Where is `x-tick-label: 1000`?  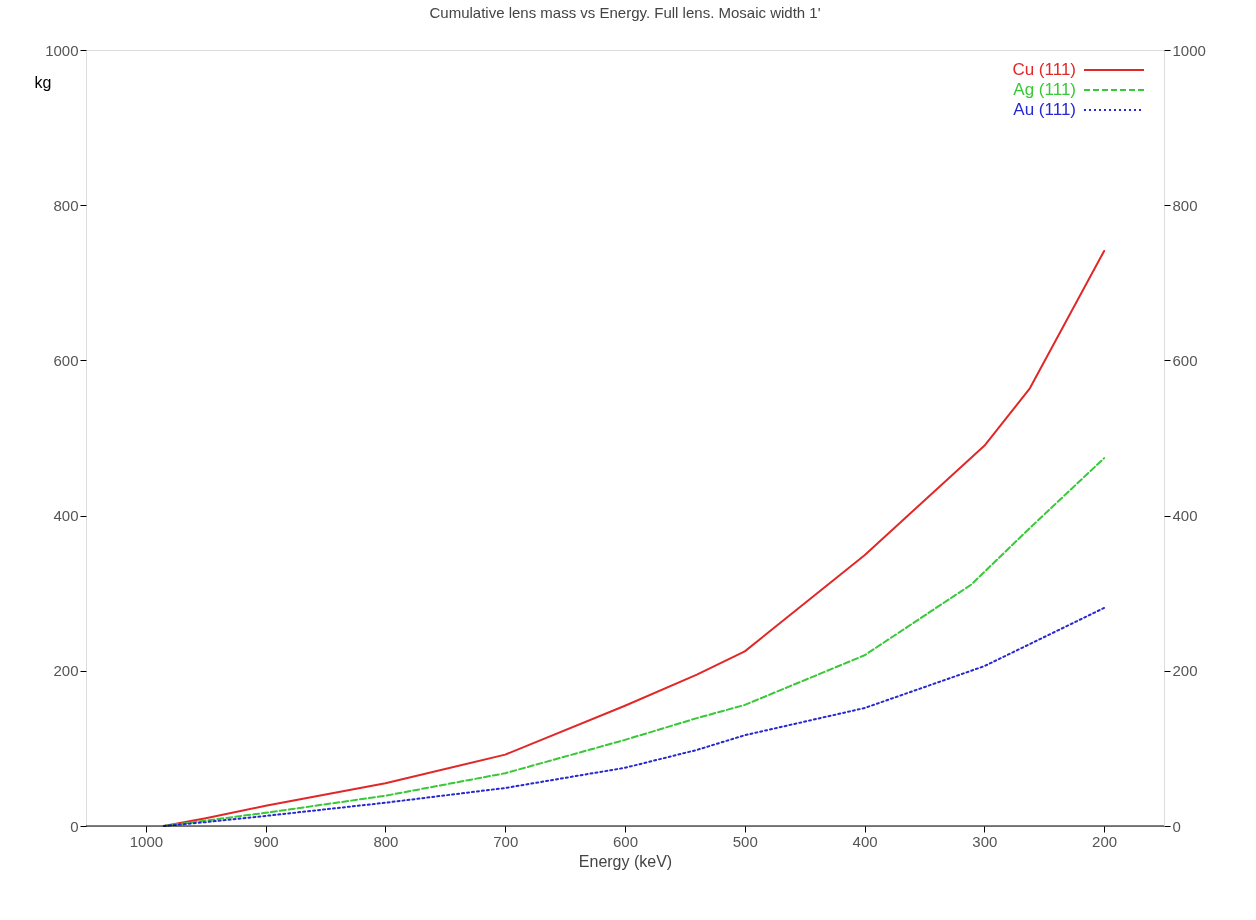
x-tick-label: 1000 is located at coordinates (146, 841).